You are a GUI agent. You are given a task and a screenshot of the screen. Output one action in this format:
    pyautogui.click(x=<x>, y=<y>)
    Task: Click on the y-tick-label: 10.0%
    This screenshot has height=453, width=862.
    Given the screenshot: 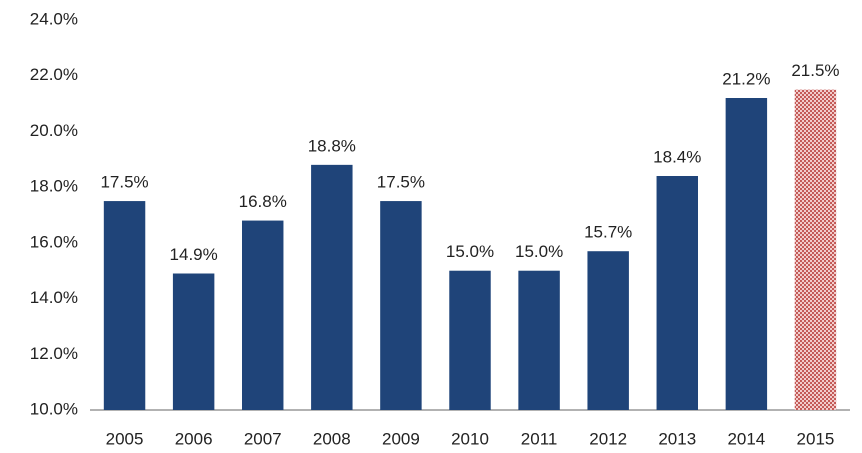 What is the action you would take?
    pyautogui.click(x=54, y=408)
    